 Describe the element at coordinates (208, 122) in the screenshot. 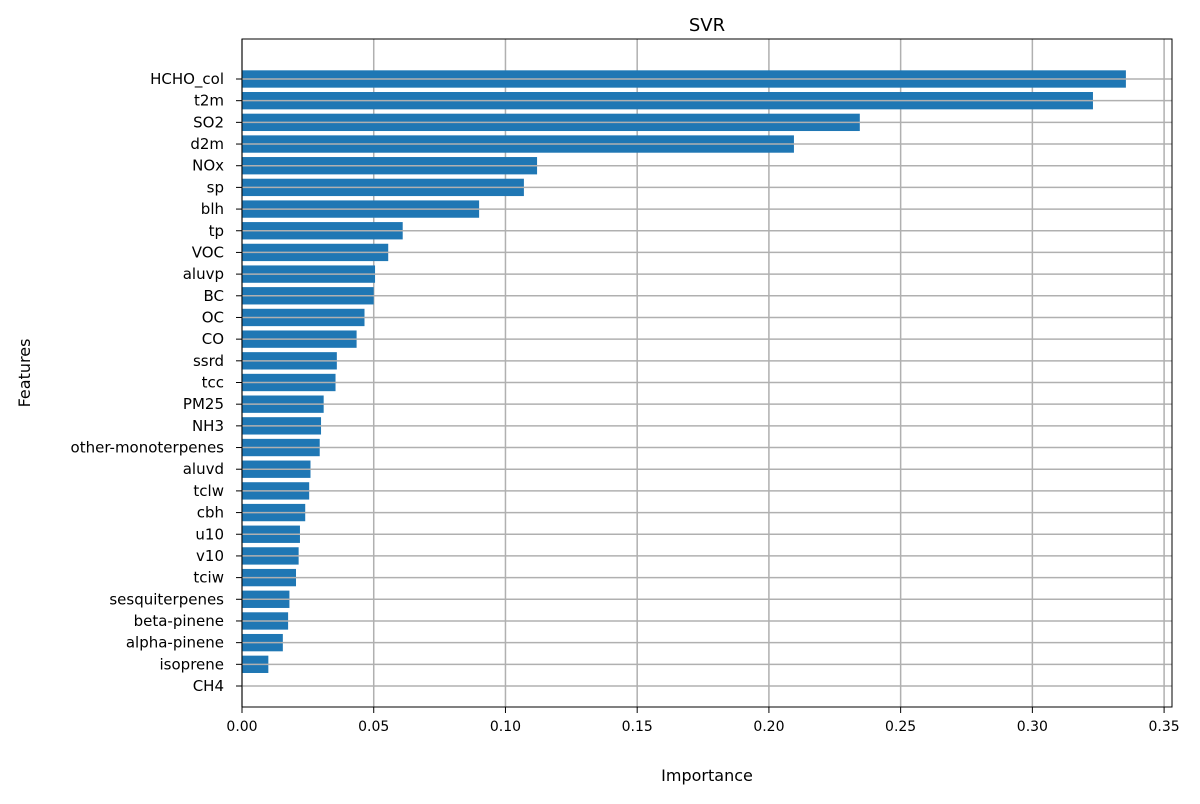

I see `y-tick-label: SO2` at that location.